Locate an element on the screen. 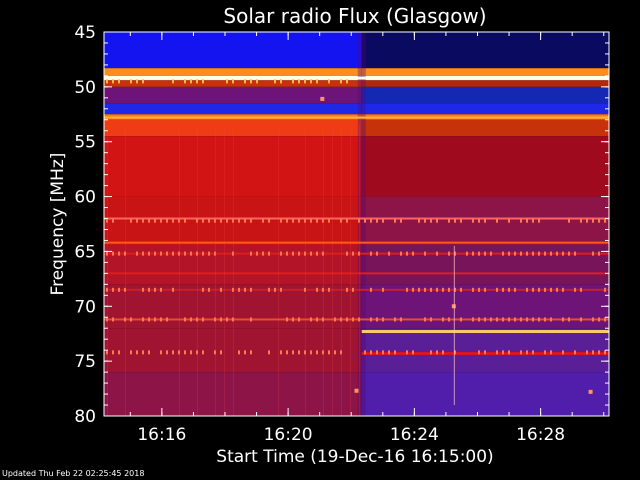 This screenshot has width=640, height=480. updated-timestamp: Updated Thu Feb 22 02:25:45 2018 is located at coordinates (73, 473).